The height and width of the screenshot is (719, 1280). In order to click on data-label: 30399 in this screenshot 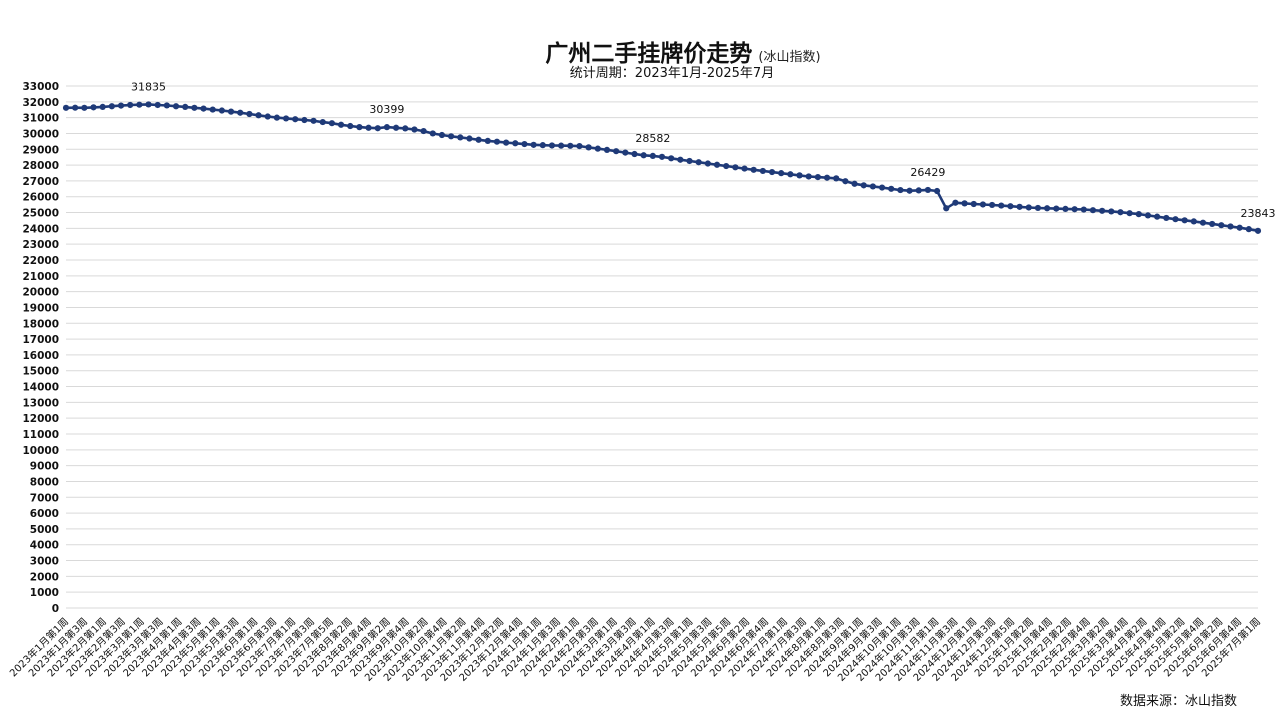, I will do `click(386, 109)`.